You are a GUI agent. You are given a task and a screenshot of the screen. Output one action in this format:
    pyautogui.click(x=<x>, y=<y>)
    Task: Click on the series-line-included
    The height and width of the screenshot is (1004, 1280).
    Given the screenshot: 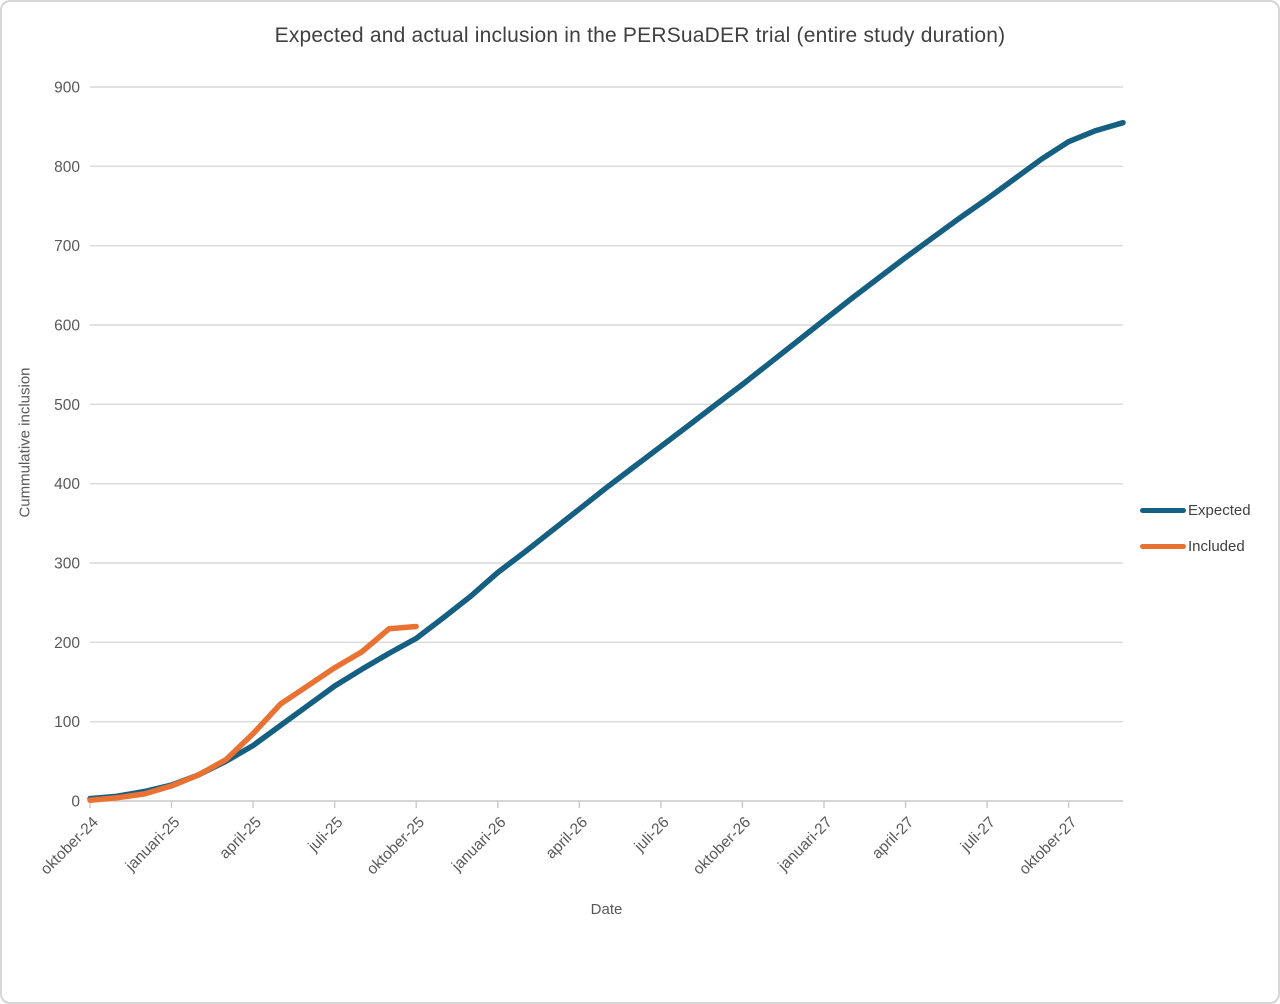 What is the action you would take?
    pyautogui.click(x=253, y=713)
    